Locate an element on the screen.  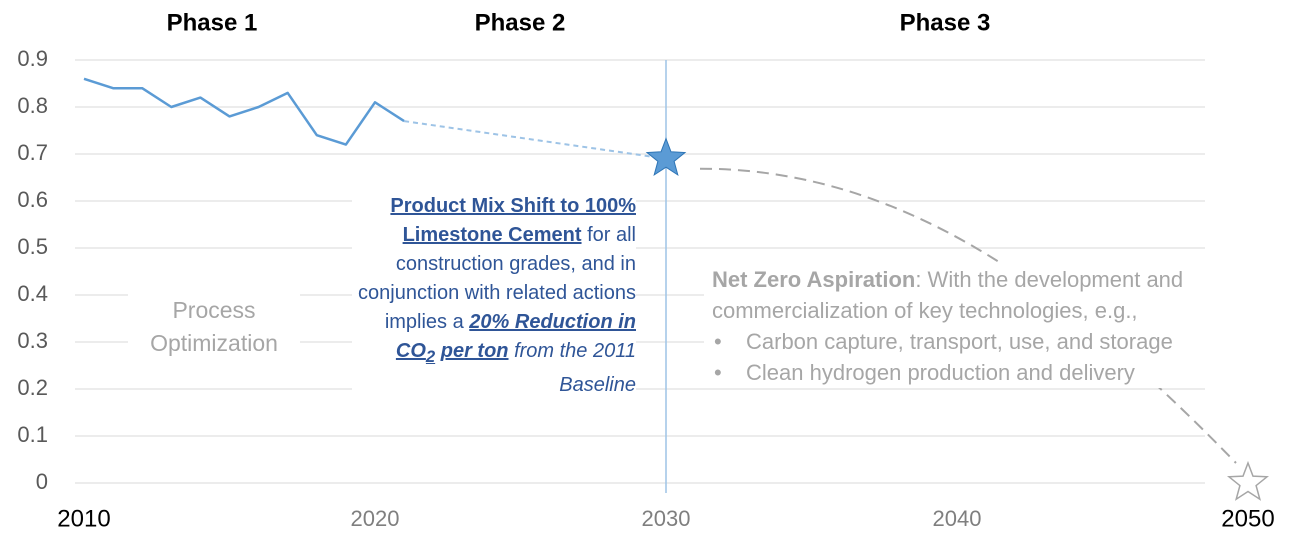
note-emphasis: per ton is located at coordinates (474, 351).